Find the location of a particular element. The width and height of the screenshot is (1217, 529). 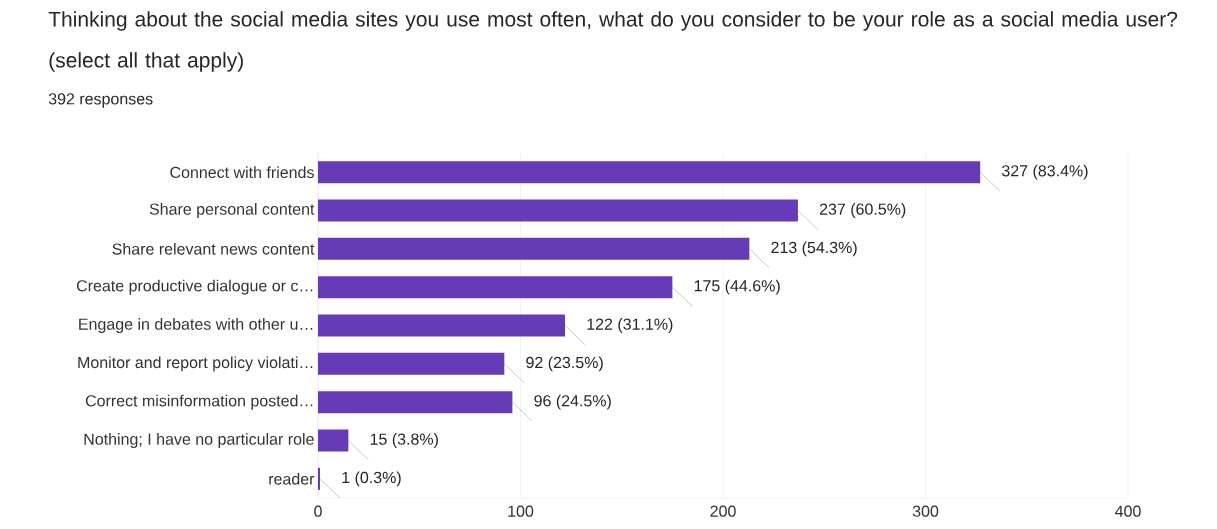

y-tick-label: Share personal content is located at coordinates (232, 210).